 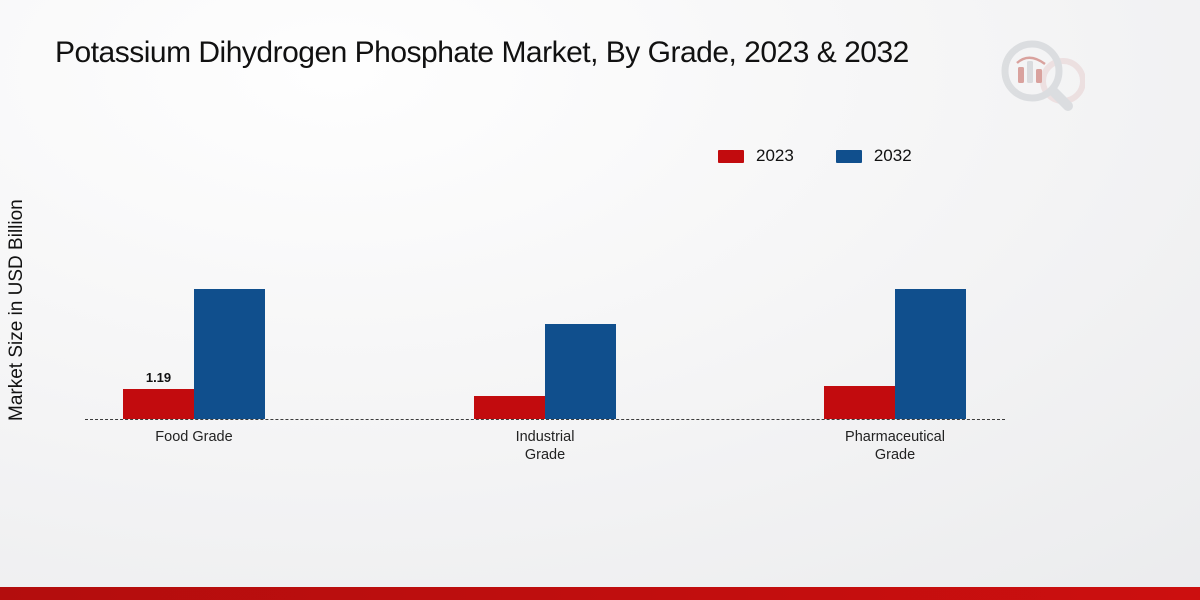 I want to click on bar-2032-food-grade, so click(x=229, y=354).